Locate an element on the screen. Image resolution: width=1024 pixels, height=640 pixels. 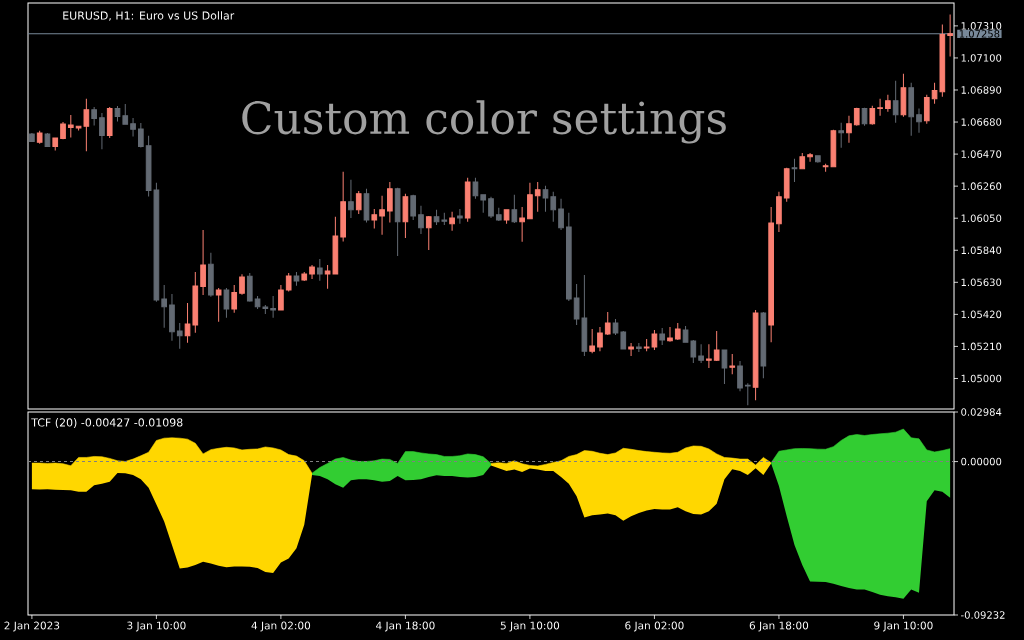
y-tick-label: 1.05840 is located at coordinates (981, 250).